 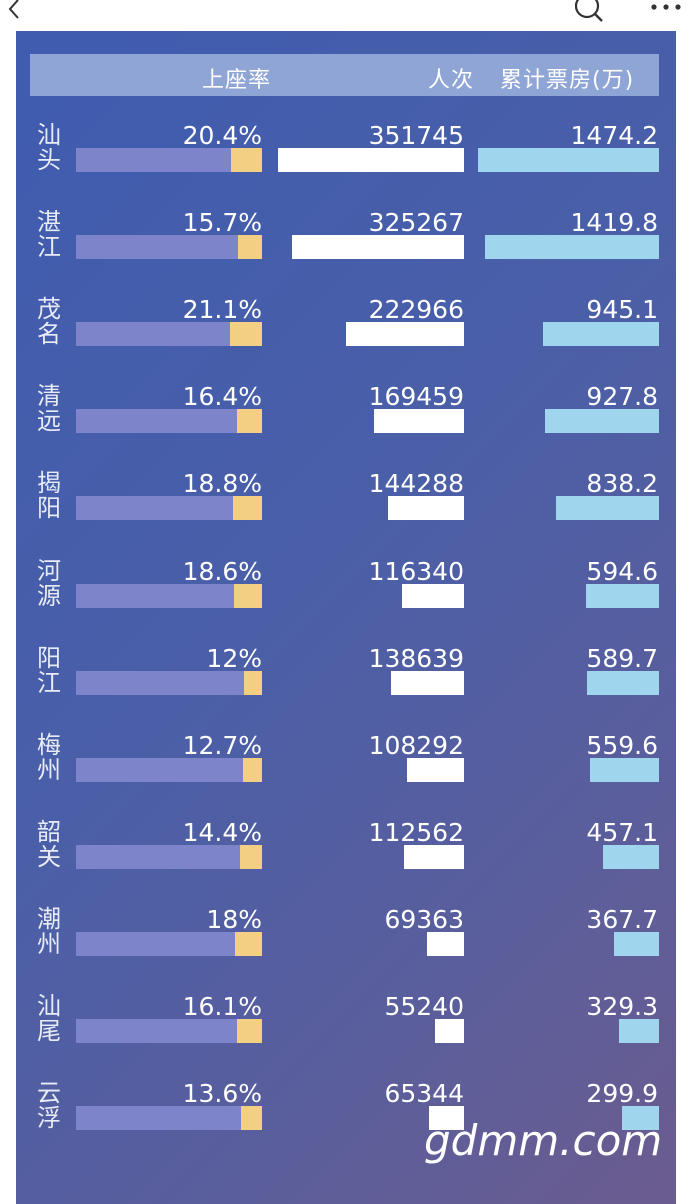 What do you see at coordinates (222, 571) in the screenshot?
I see `occupancy-value: 18.6%` at bounding box center [222, 571].